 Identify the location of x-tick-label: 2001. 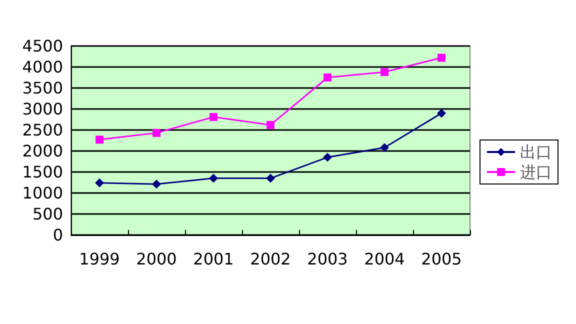
(213, 259).